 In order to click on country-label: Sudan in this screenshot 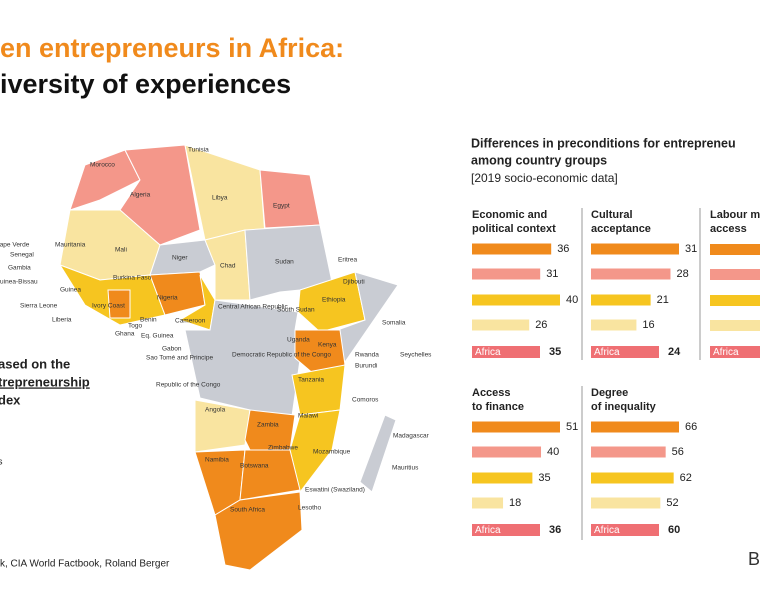, I will do `click(284, 262)`.